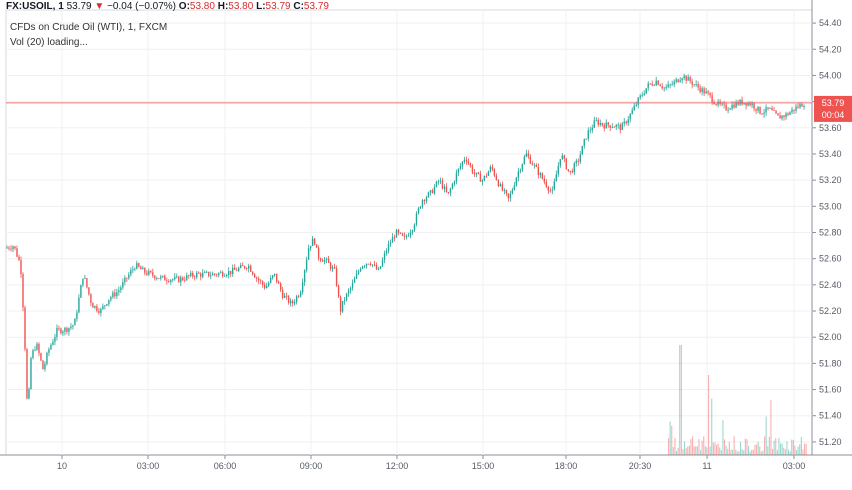 This screenshot has width=852, height=490. I want to click on y-tick-label: 54.00, so click(830, 75).